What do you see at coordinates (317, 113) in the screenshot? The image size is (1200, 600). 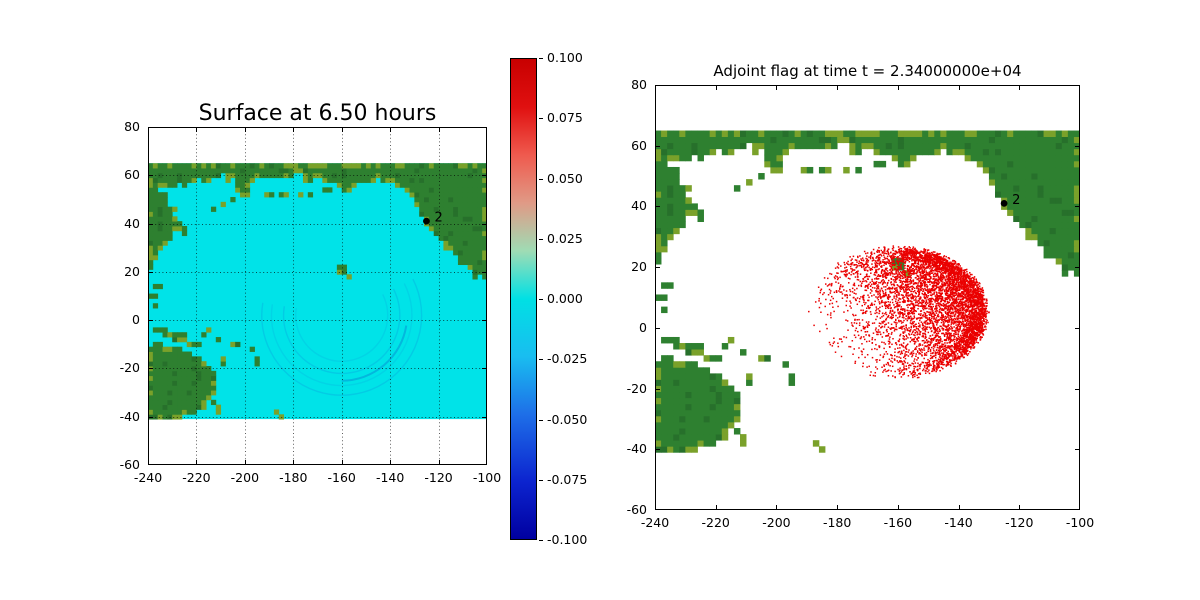 I see `surface-plot-title: Surface at 6.50 hours` at bounding box center [317, 113].